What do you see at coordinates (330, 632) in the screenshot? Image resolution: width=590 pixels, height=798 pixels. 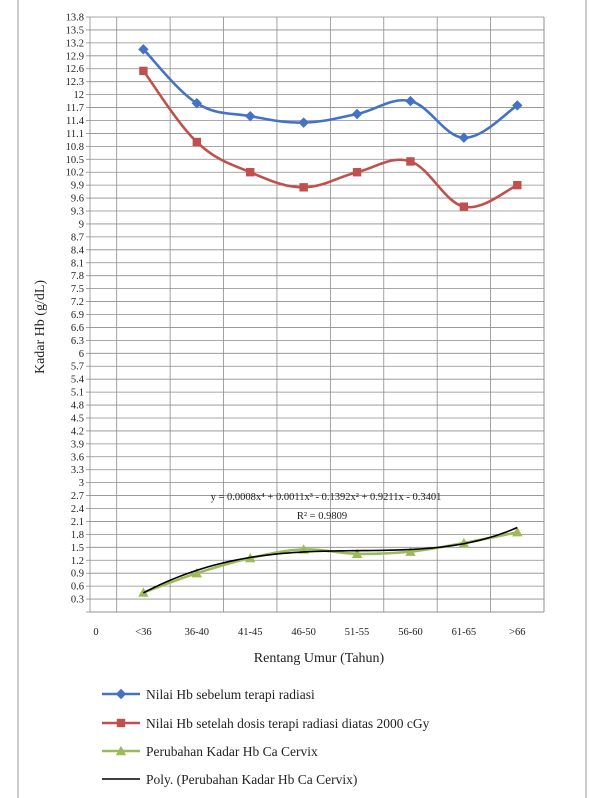 I see `x-tick-labels: <36 36-40 41-45 46-50 51-55 56-60 61-65 >66` at bounding box center [330, 632].